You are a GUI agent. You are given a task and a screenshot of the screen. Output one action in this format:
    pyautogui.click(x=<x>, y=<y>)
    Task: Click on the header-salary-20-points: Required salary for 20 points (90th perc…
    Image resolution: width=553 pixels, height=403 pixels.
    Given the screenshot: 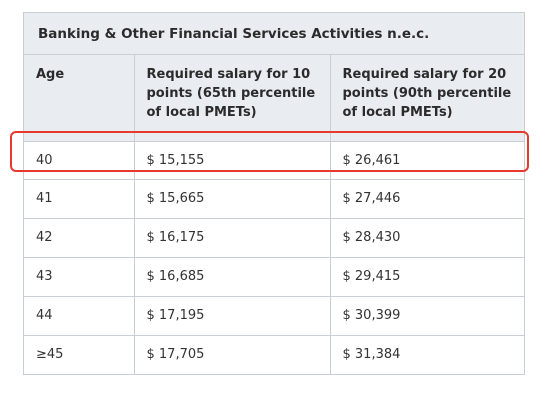 What is the action you would take?
    pyautogui.click(x=427, y=98)
    